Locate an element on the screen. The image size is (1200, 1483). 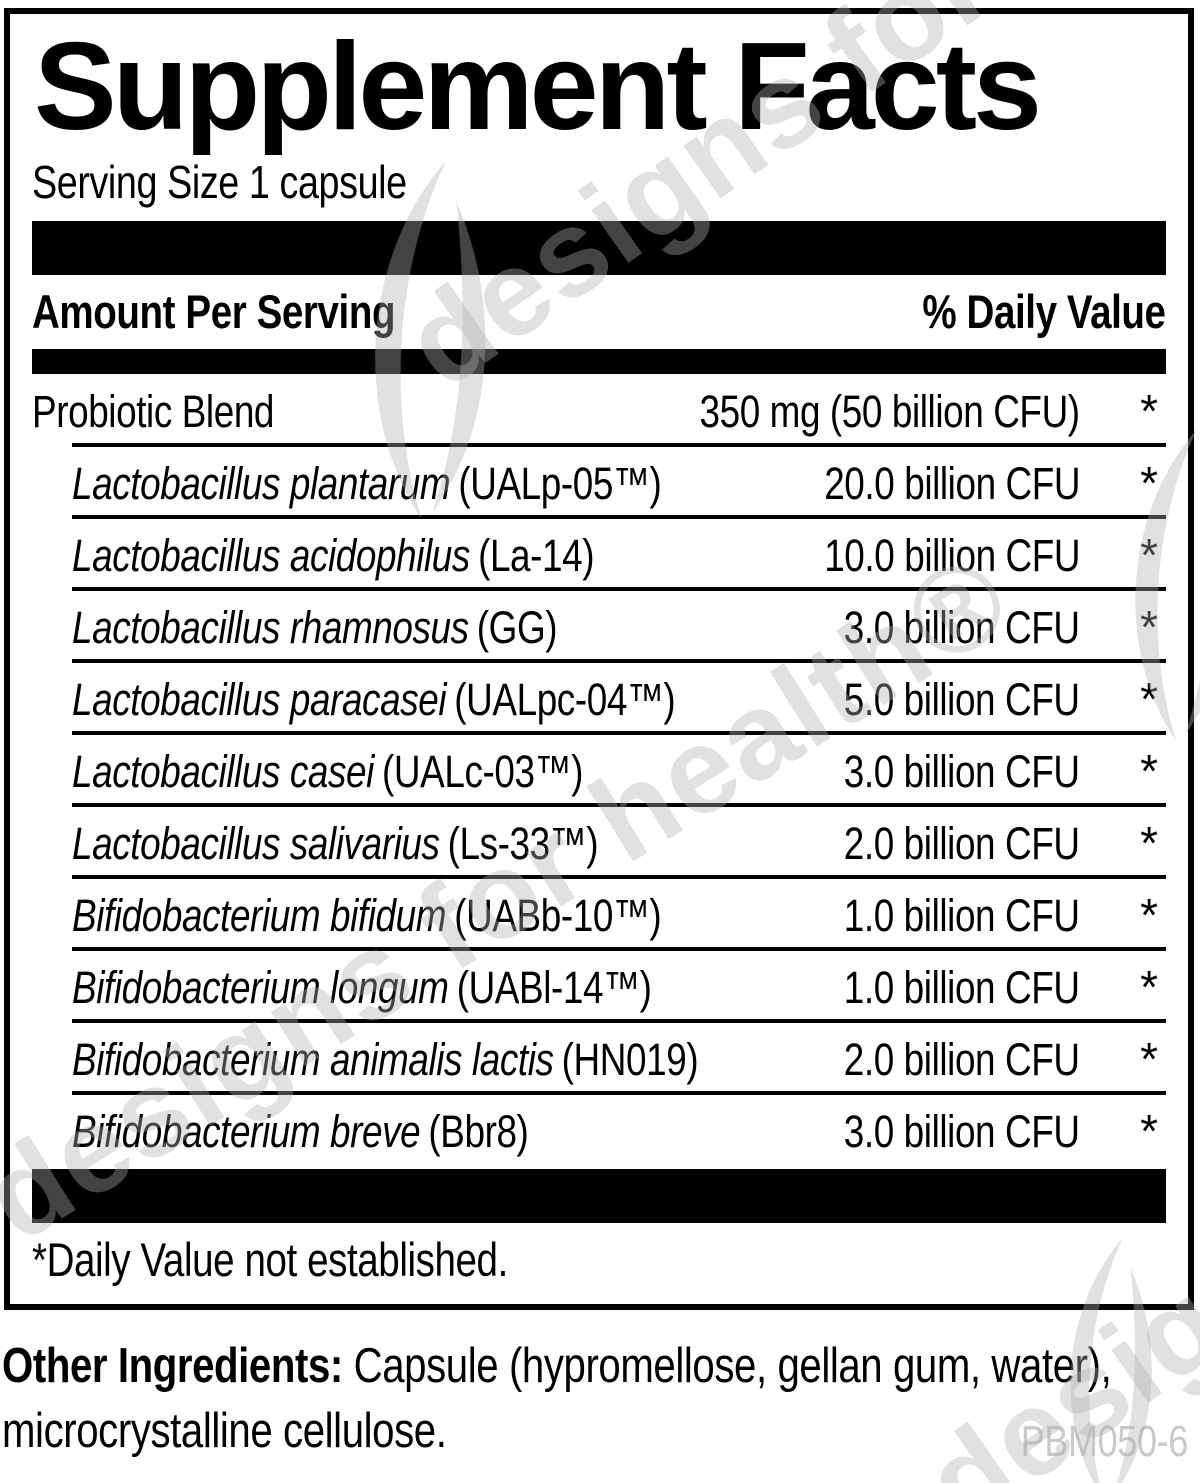
column-header-row: Amount Per Serving % Daily Value is located at coordinates (599, 312).